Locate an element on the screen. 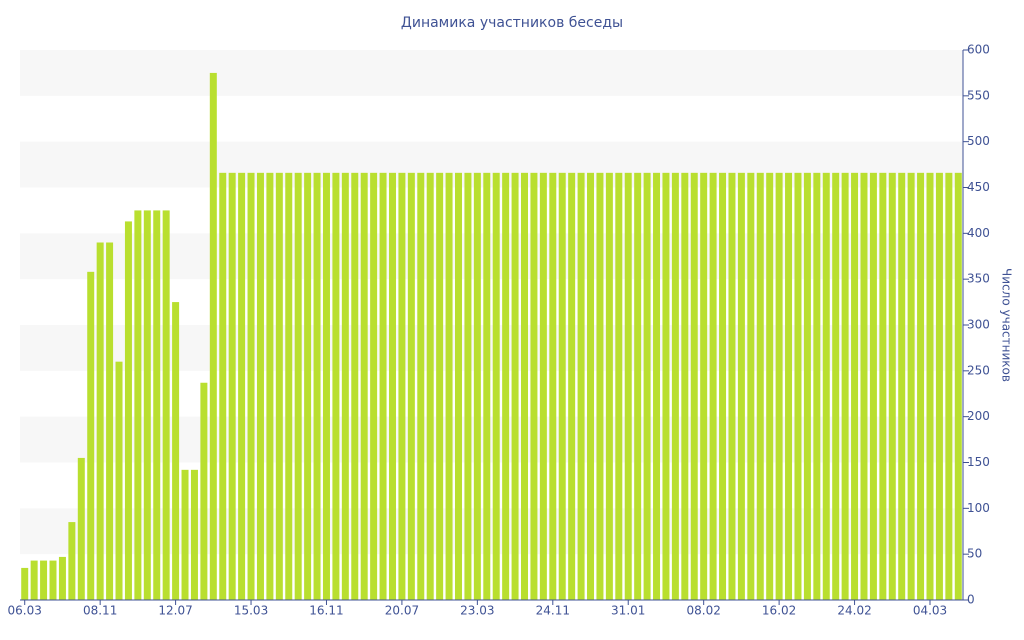  x-tick-label: 23.03 is located at coordinates (477, 611).